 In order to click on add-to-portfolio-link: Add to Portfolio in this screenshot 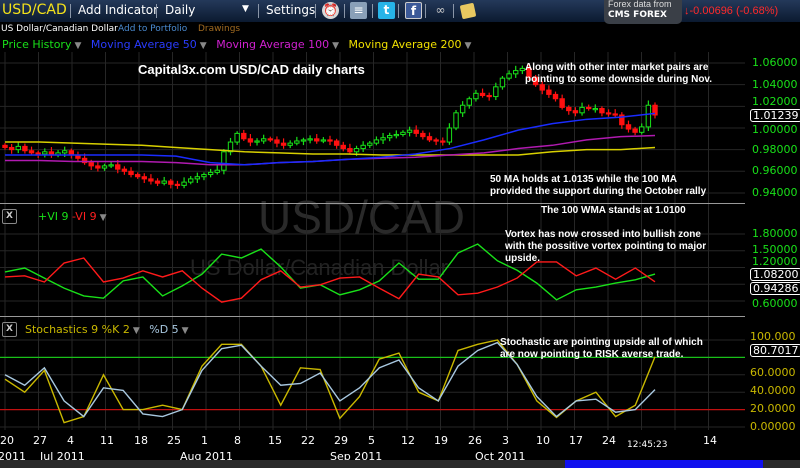, I will do `click(153, 29)`.